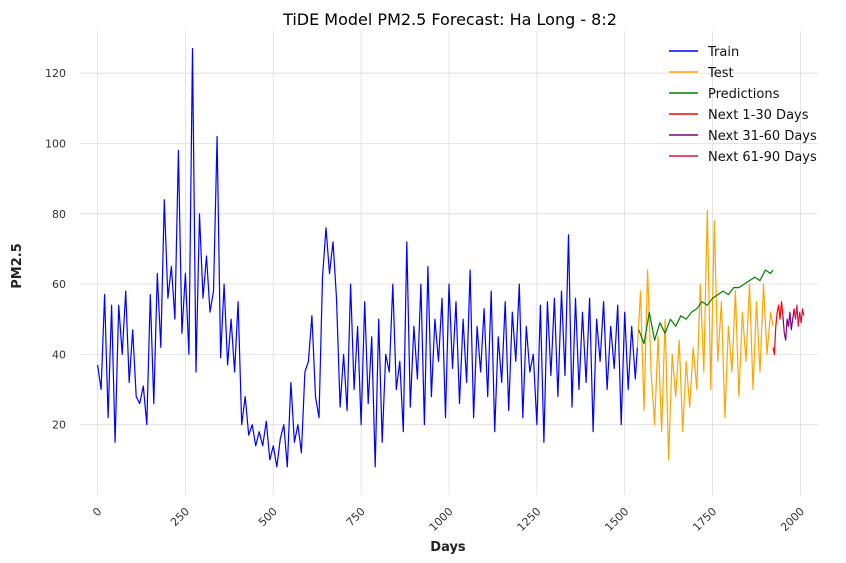 This screenshot has height=563, width=846. What do you see at coordinates (59, 425) in the screenshot?
I see `y-tick-label: 20` at bounding box center [59, 425].